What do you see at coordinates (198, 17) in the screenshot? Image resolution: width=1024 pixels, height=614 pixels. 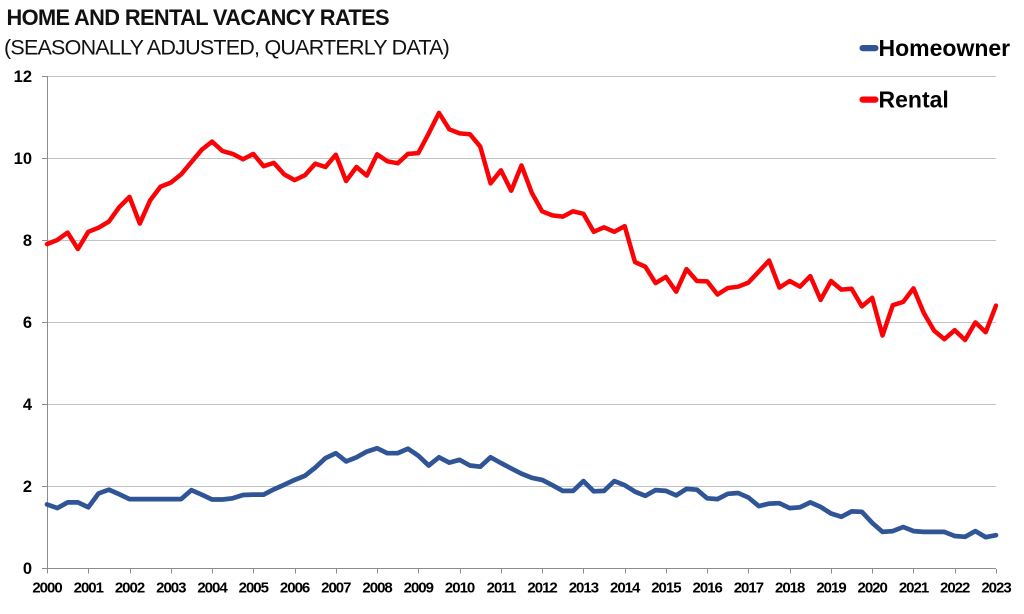 I see `svg-text: HOME AND RENTAL VACANCY RATES` at bounding box center [198, 17].